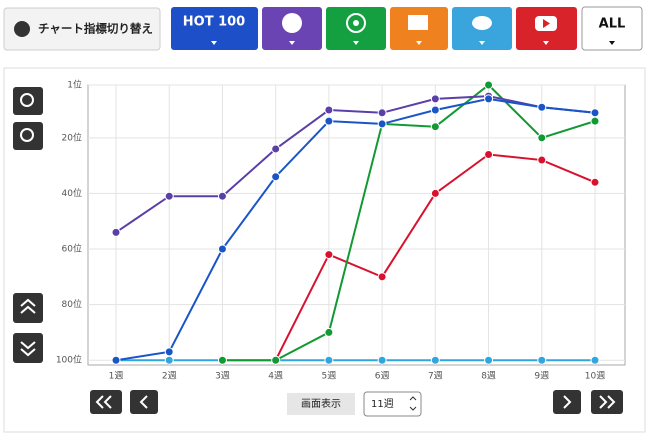 The width and height of the screenshot is (650, 441). What do you see at coordinates (382, 376) in the screenshot?
I see `x-tick-label: 6週` at bounding box center [382, 376].